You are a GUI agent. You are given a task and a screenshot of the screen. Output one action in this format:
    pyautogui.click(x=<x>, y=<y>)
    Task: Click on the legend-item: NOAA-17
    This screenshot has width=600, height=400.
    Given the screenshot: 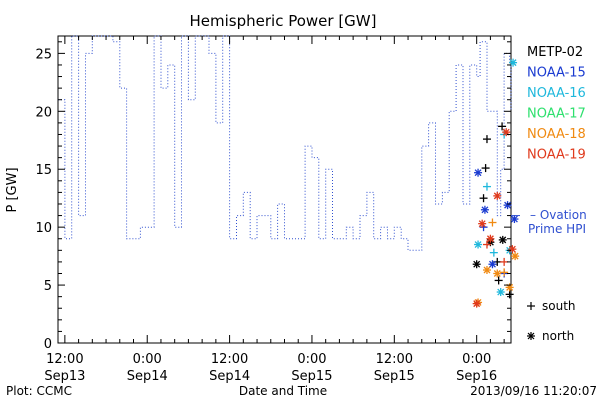 What is the action you would take?
    pyautogui.click(x=556, y=114)
    